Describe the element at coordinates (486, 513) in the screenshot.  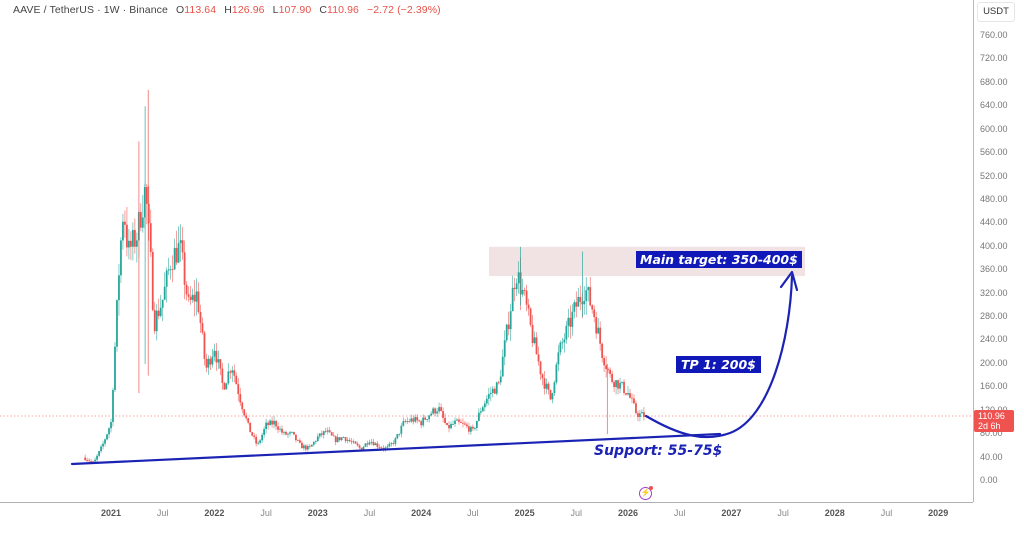
I see `time-axis` at that location.